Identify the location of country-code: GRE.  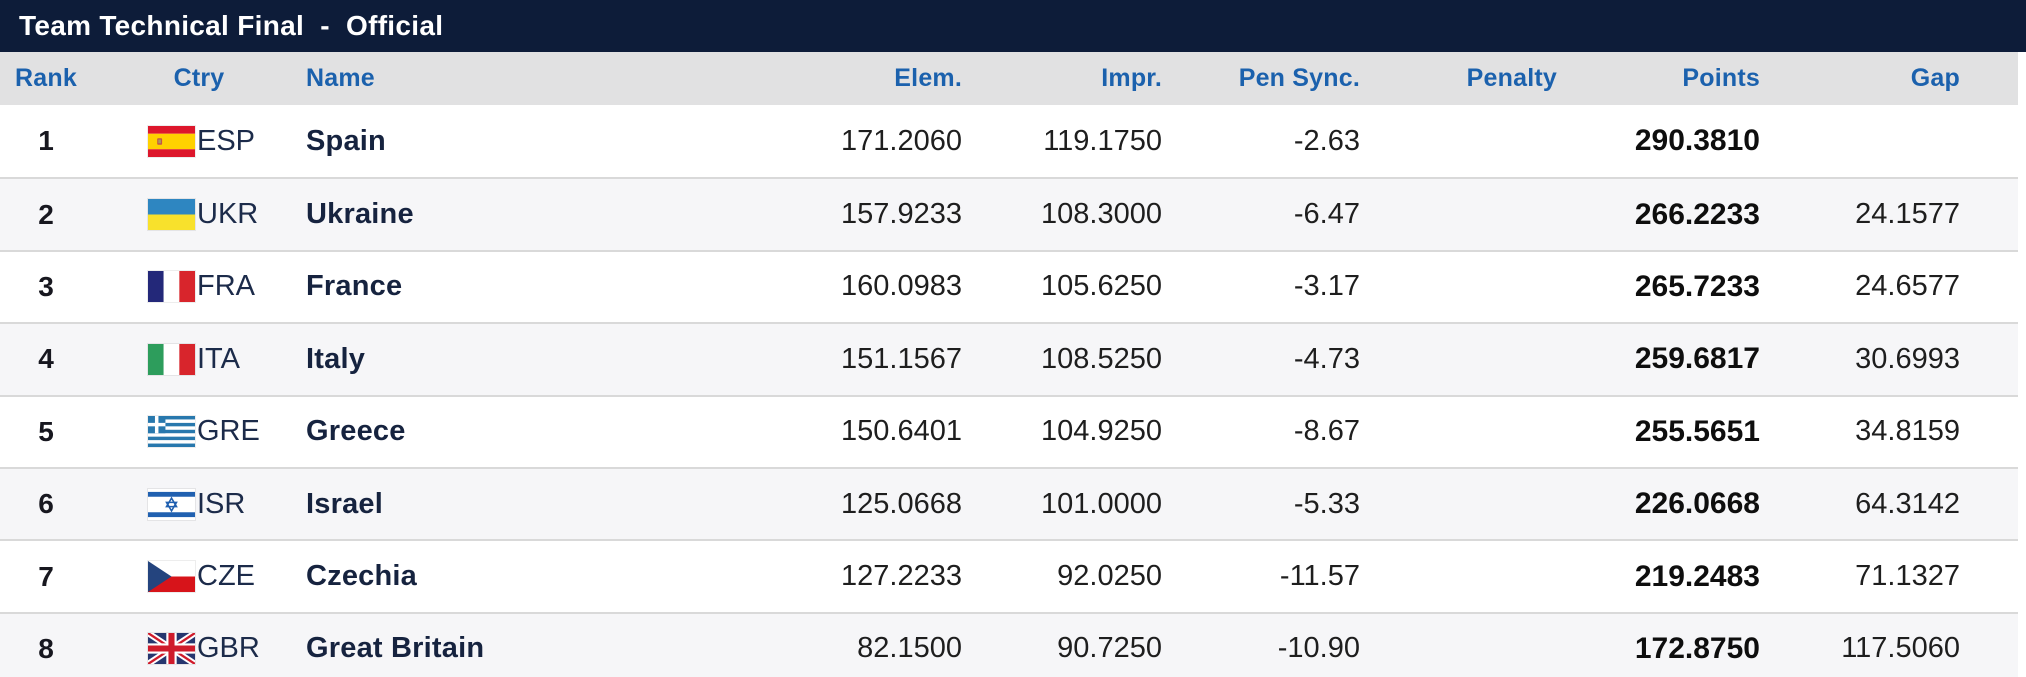
(228, 431).